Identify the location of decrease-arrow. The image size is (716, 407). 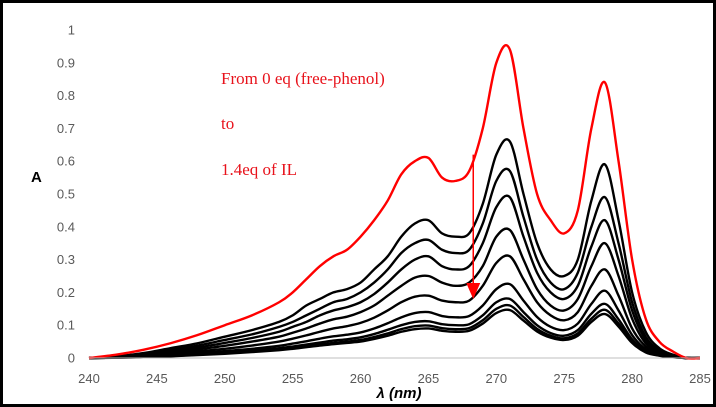
(473, 226).